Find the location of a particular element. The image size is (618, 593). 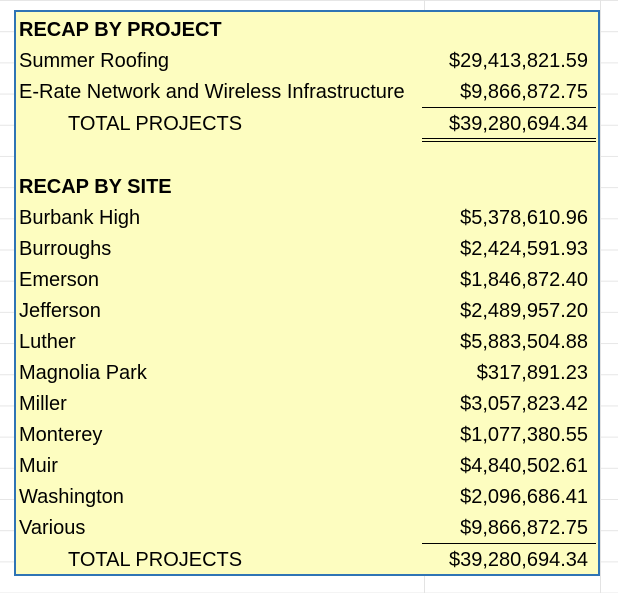

site-row: Monterey $1,077,380.55 is located at coordinates (307, 434).